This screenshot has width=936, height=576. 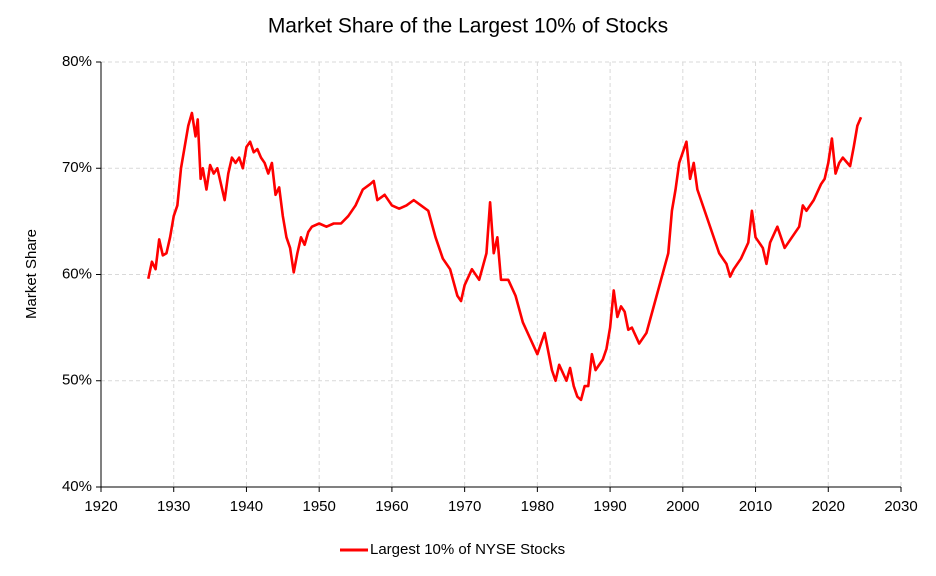 What do you see at coordinates (682, 506) in the screenshot?
I see `x-tick-label: 2000` at bounding box center [682, 506].